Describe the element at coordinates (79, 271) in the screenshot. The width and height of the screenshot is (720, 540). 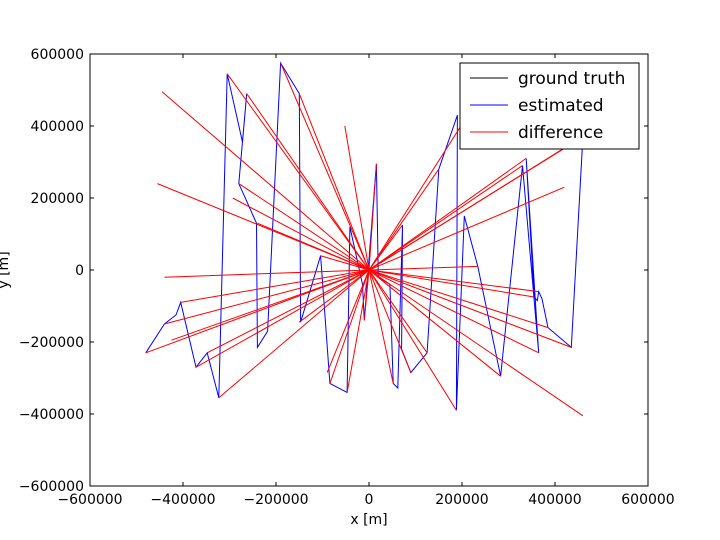
I see `y-tick-label: 0` at that location.